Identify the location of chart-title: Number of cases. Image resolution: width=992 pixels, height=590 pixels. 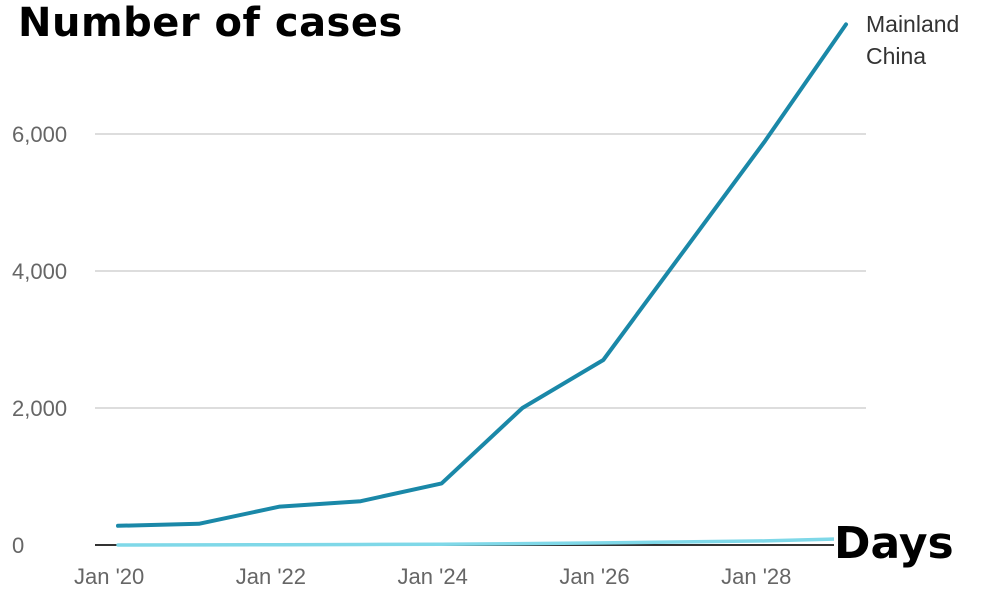
(210, 23).